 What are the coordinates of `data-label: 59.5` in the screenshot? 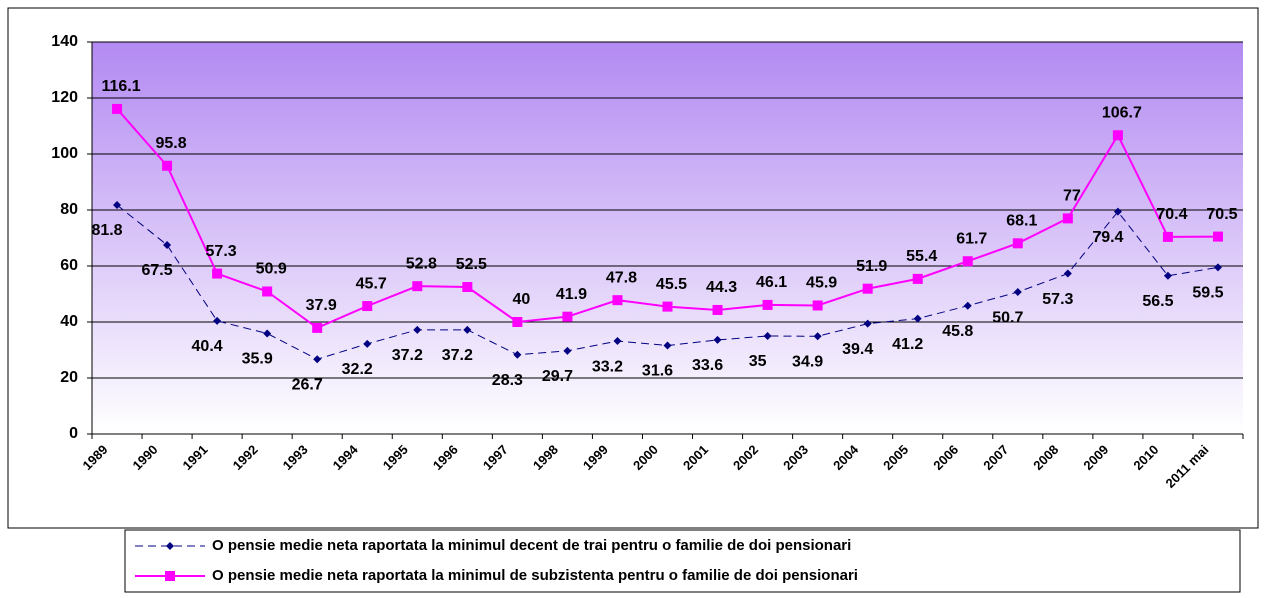 It's located at (1207, 293).